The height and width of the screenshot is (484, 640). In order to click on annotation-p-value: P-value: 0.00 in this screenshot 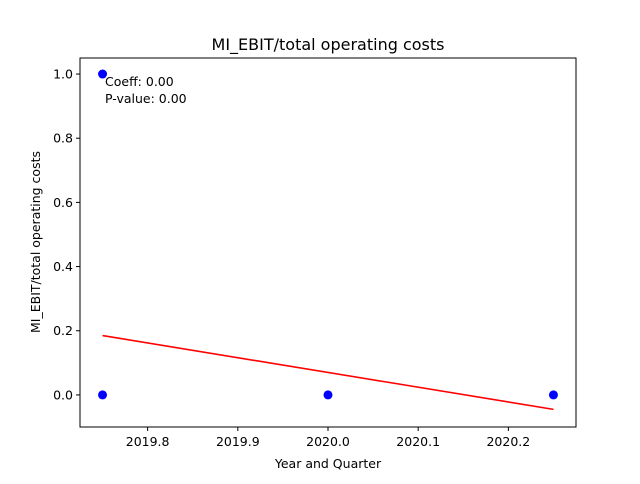, I will do `click(146, 98)`.